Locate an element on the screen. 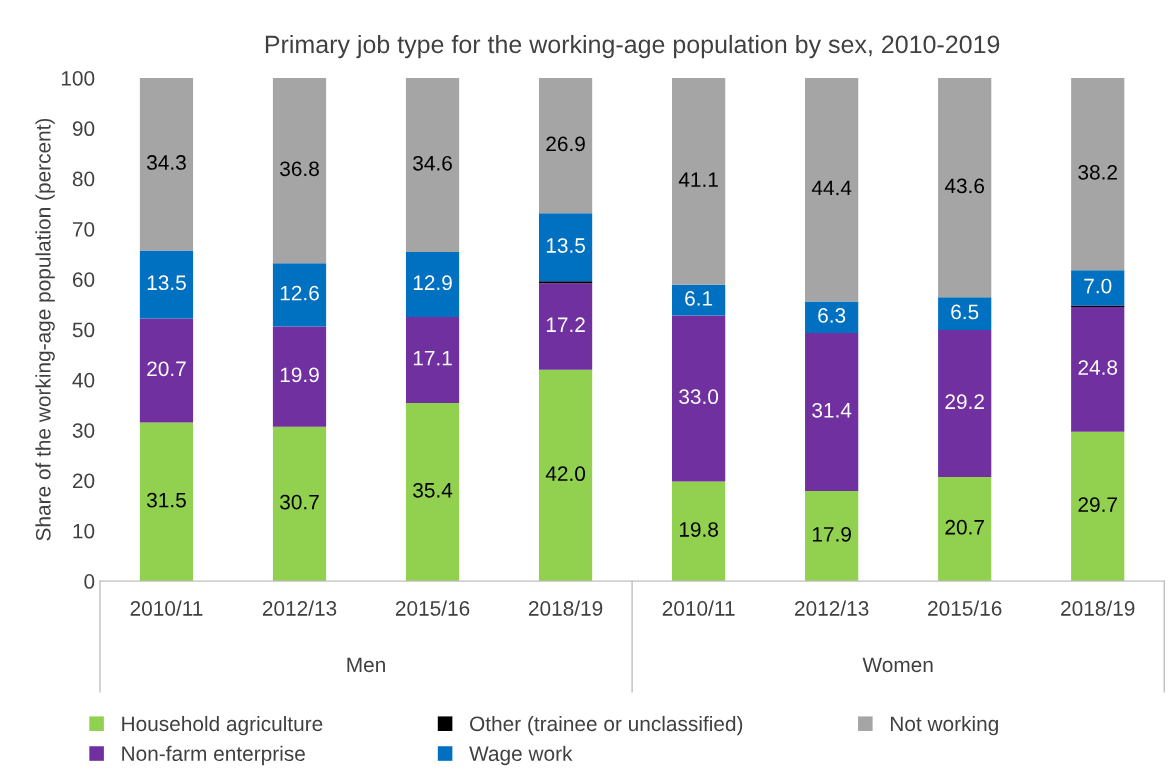  data-label: 19.8 is located at coordinates (698, 529).